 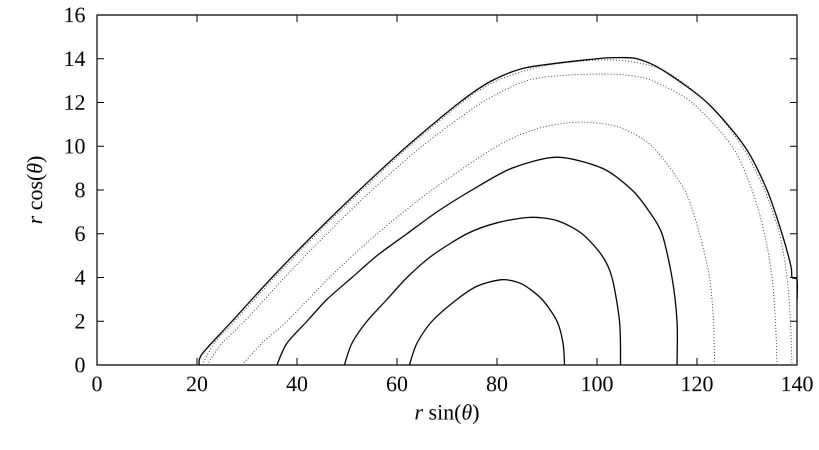 What do you see at coordinates (697, 384) in the screenshot?
I see `x-tick-label: 120` at bounding box center [697, 384].